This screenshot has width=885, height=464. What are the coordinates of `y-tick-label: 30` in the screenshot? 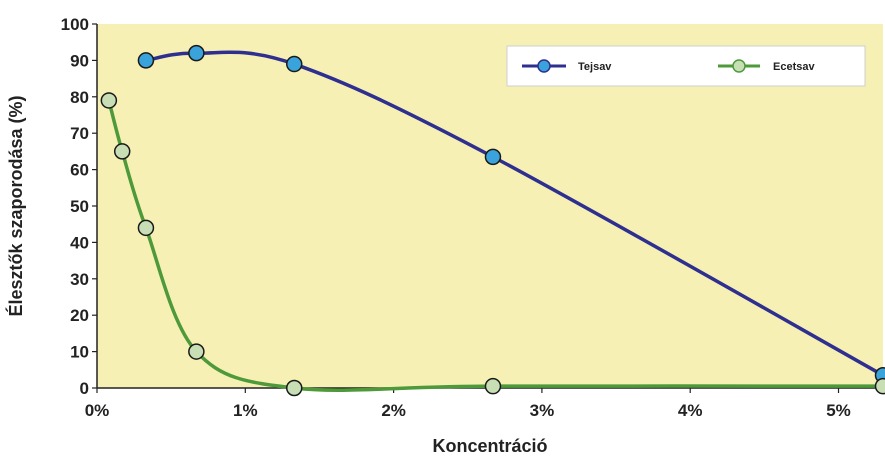 It's located at (79, 279).